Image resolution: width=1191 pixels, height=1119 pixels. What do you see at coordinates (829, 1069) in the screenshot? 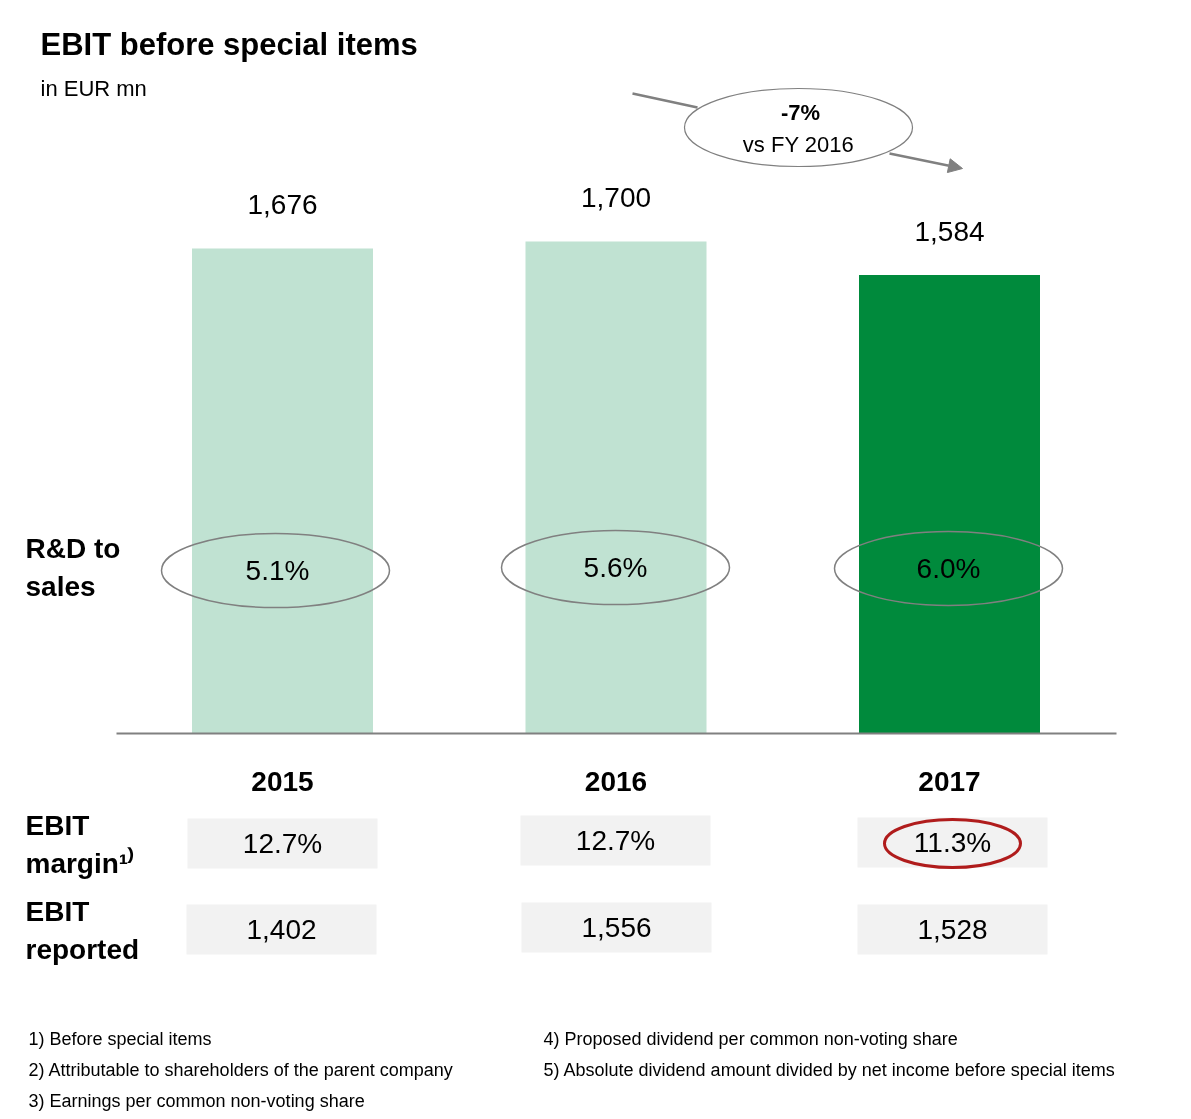
I see `text: 5) Absolute dividend amount divided by net income before special items` at bounding box center [829, 1069].